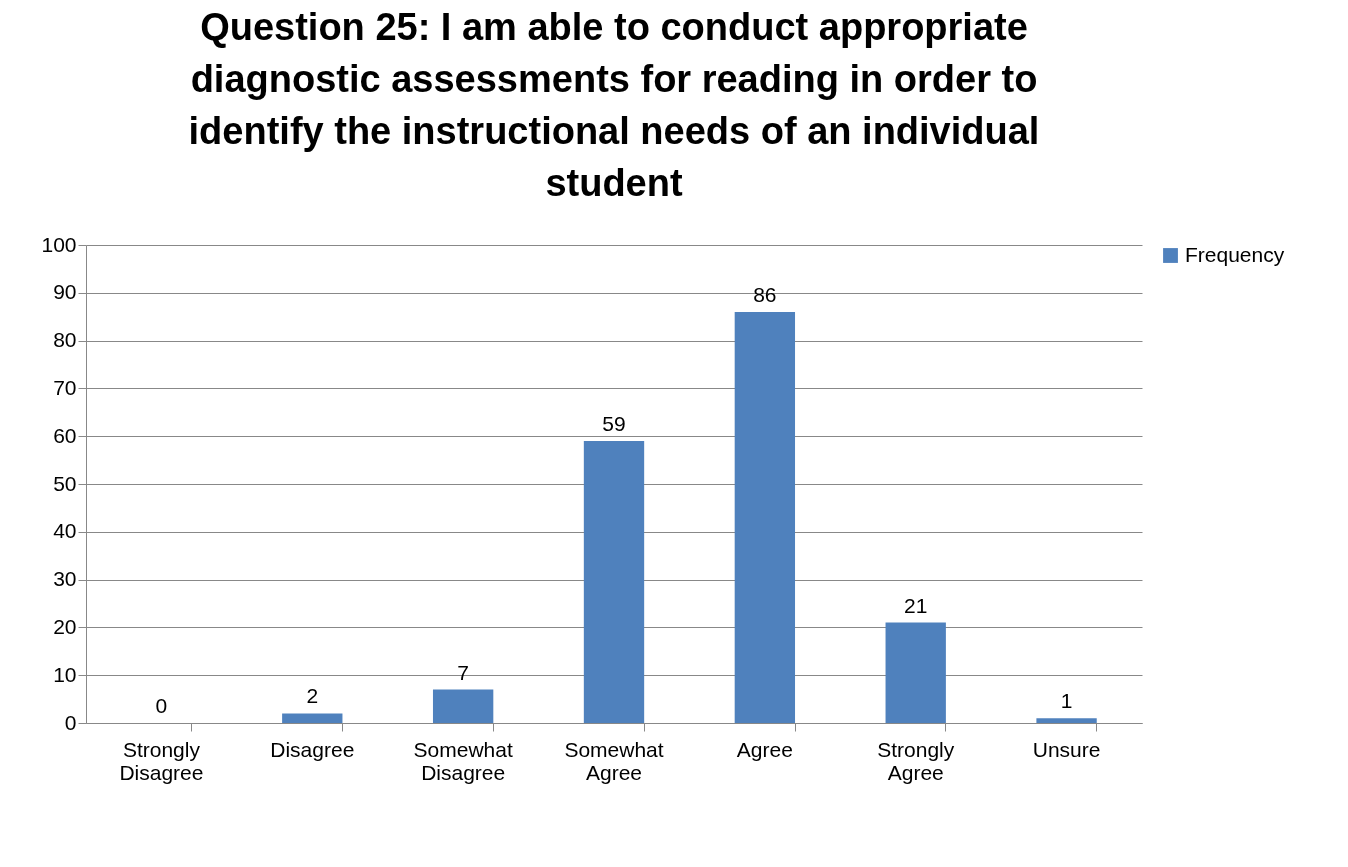 The image size is (1348, 867). I want to click on y-tick-label: 10, so click(65, 674).